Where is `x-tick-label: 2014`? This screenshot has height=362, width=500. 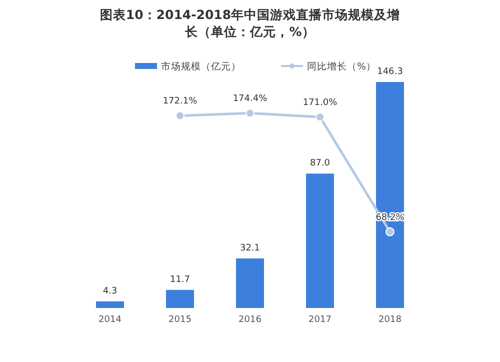
x-tick-label: 2014 is located at coordinates (110, 320).